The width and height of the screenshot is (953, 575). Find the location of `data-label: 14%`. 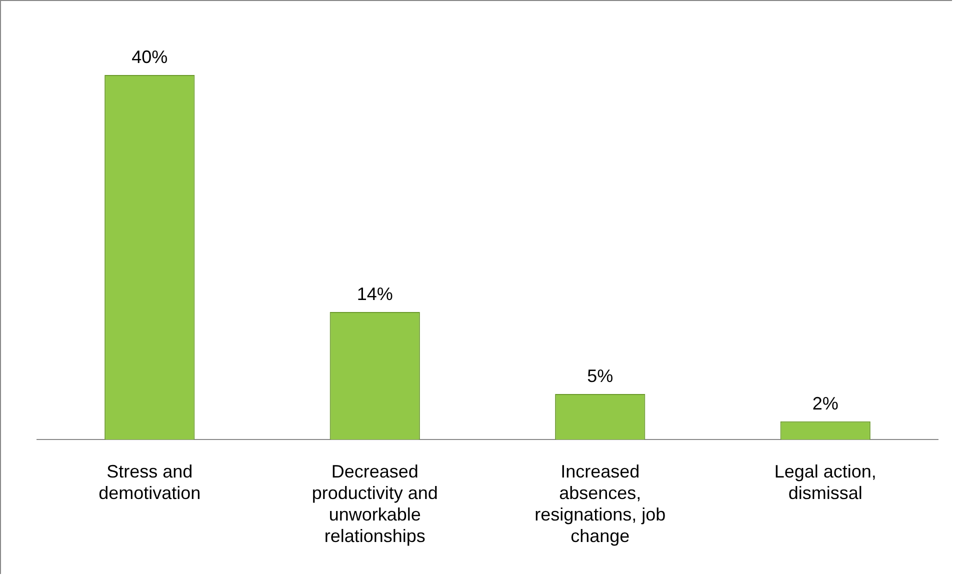

data-label: 14% is located at coordinates (374, 294).